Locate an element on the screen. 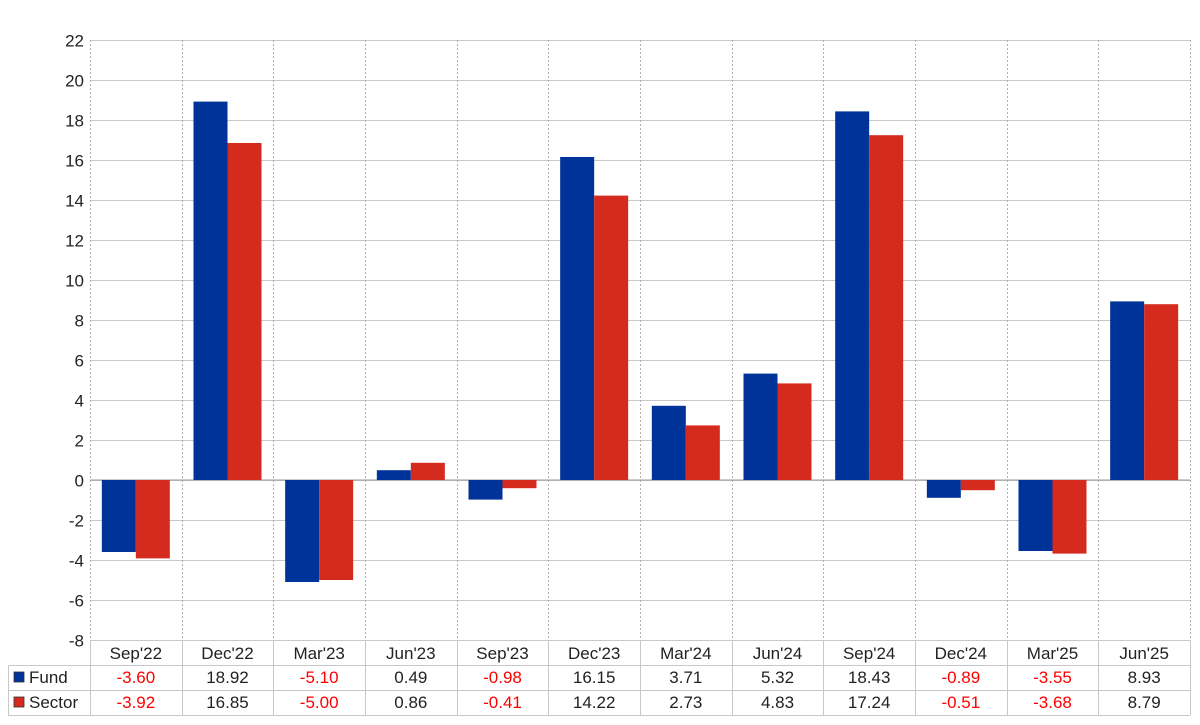 The width and height of the screenshot is (1200, 725). y-tick-label: 0 is located at coordinates (79, 481).